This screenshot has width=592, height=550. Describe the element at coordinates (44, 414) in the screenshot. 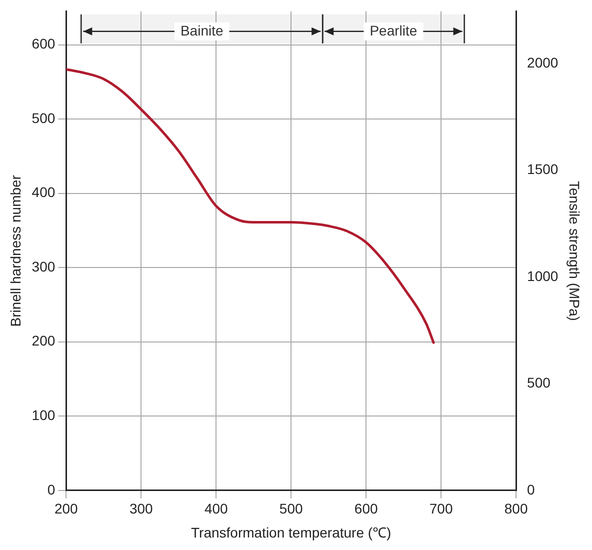

I see `y-tick-label: 100` at that location.